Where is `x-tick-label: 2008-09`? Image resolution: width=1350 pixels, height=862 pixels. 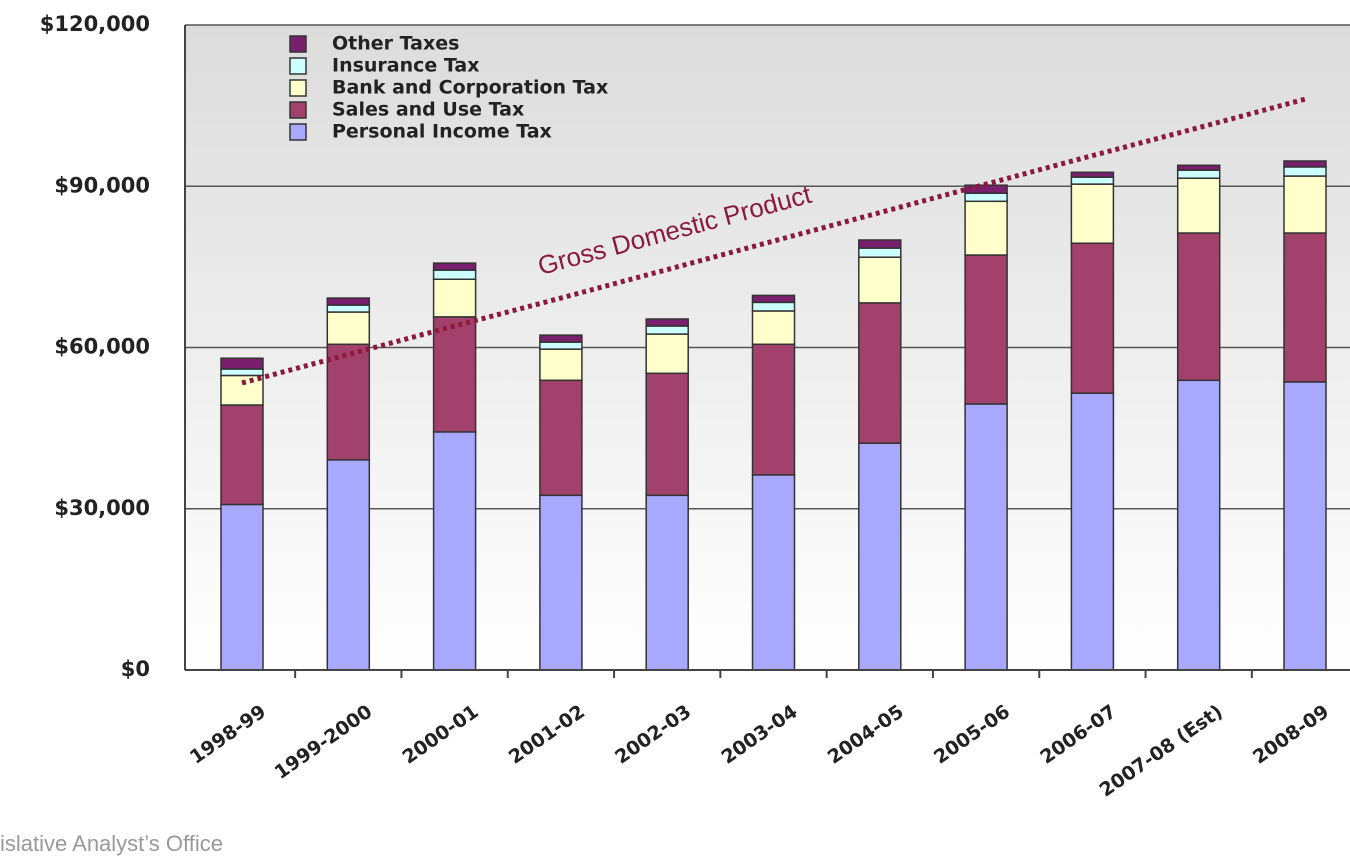
x-tick-label: 2008-09 is located at coordinates (1291, 735).